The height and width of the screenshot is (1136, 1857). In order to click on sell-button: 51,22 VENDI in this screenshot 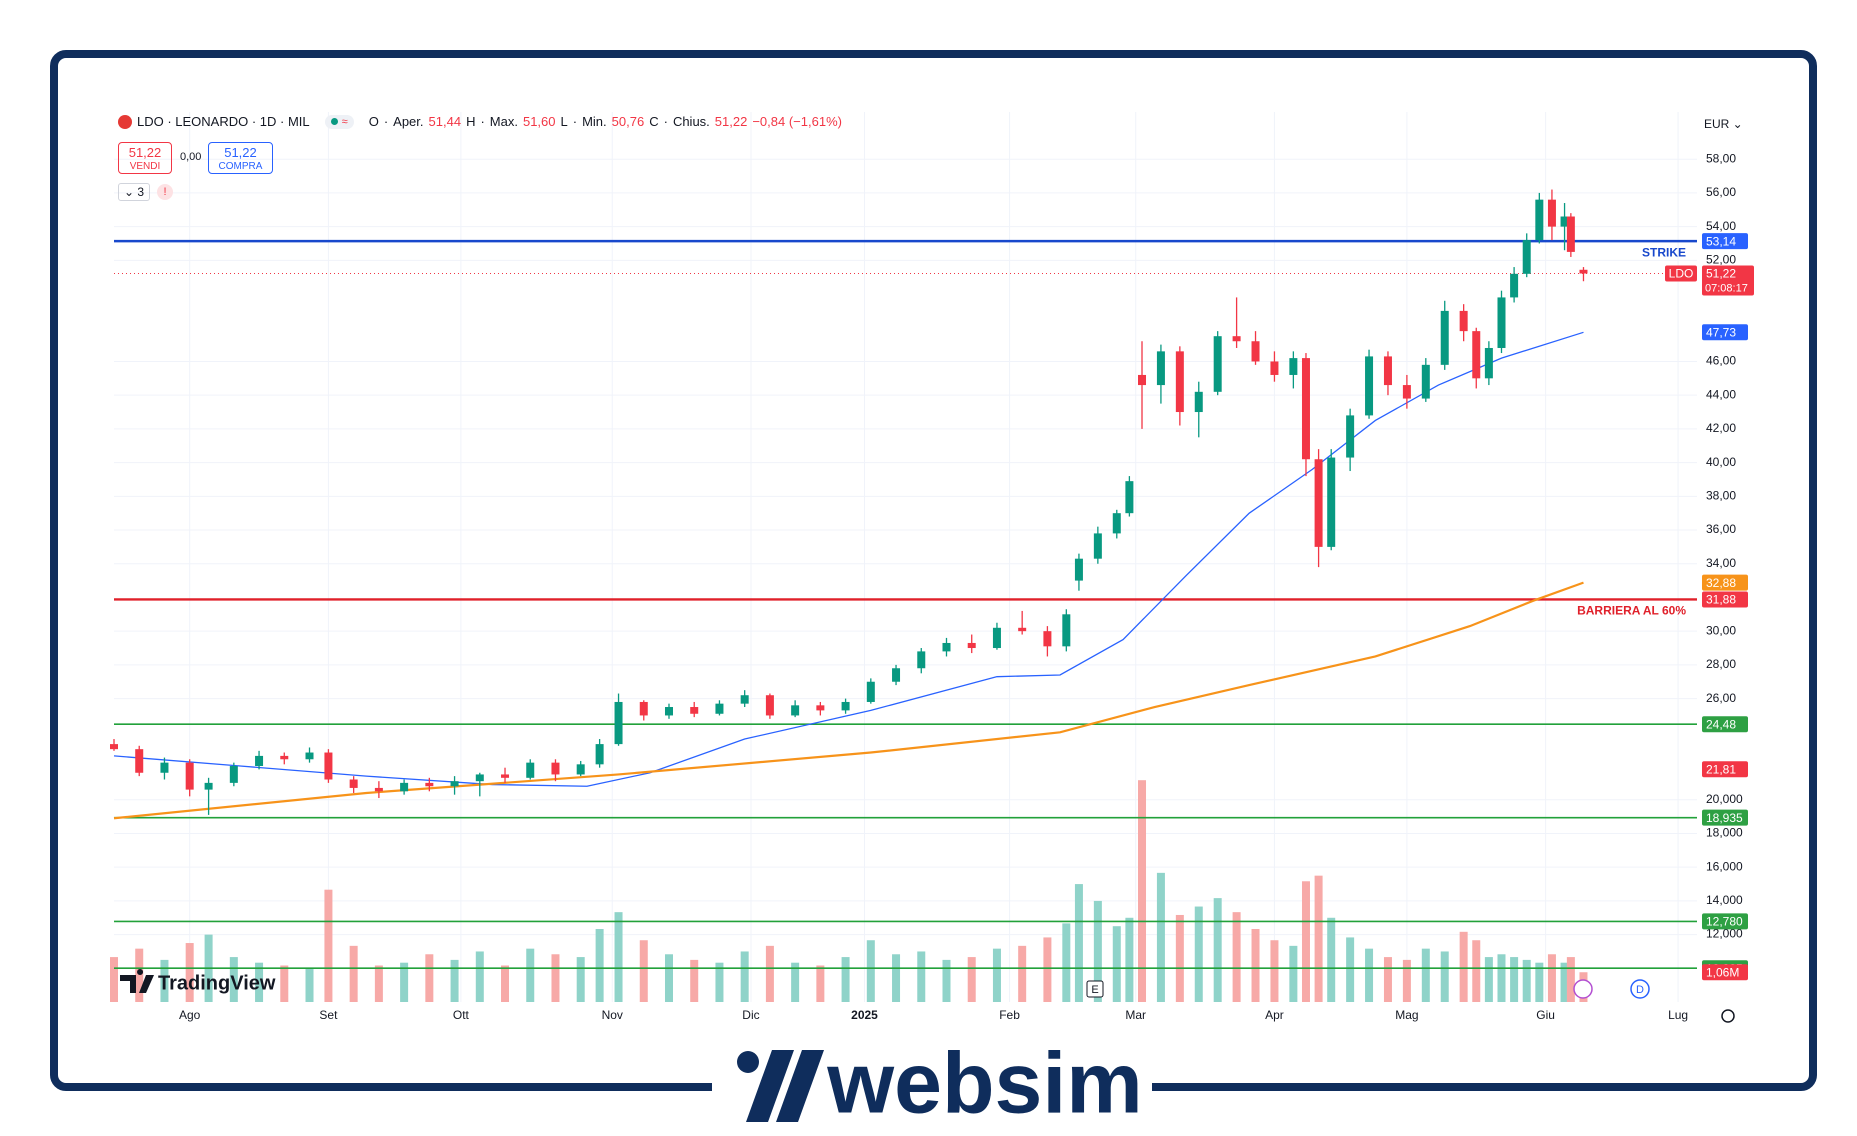, I will do `click(145, 158)`.